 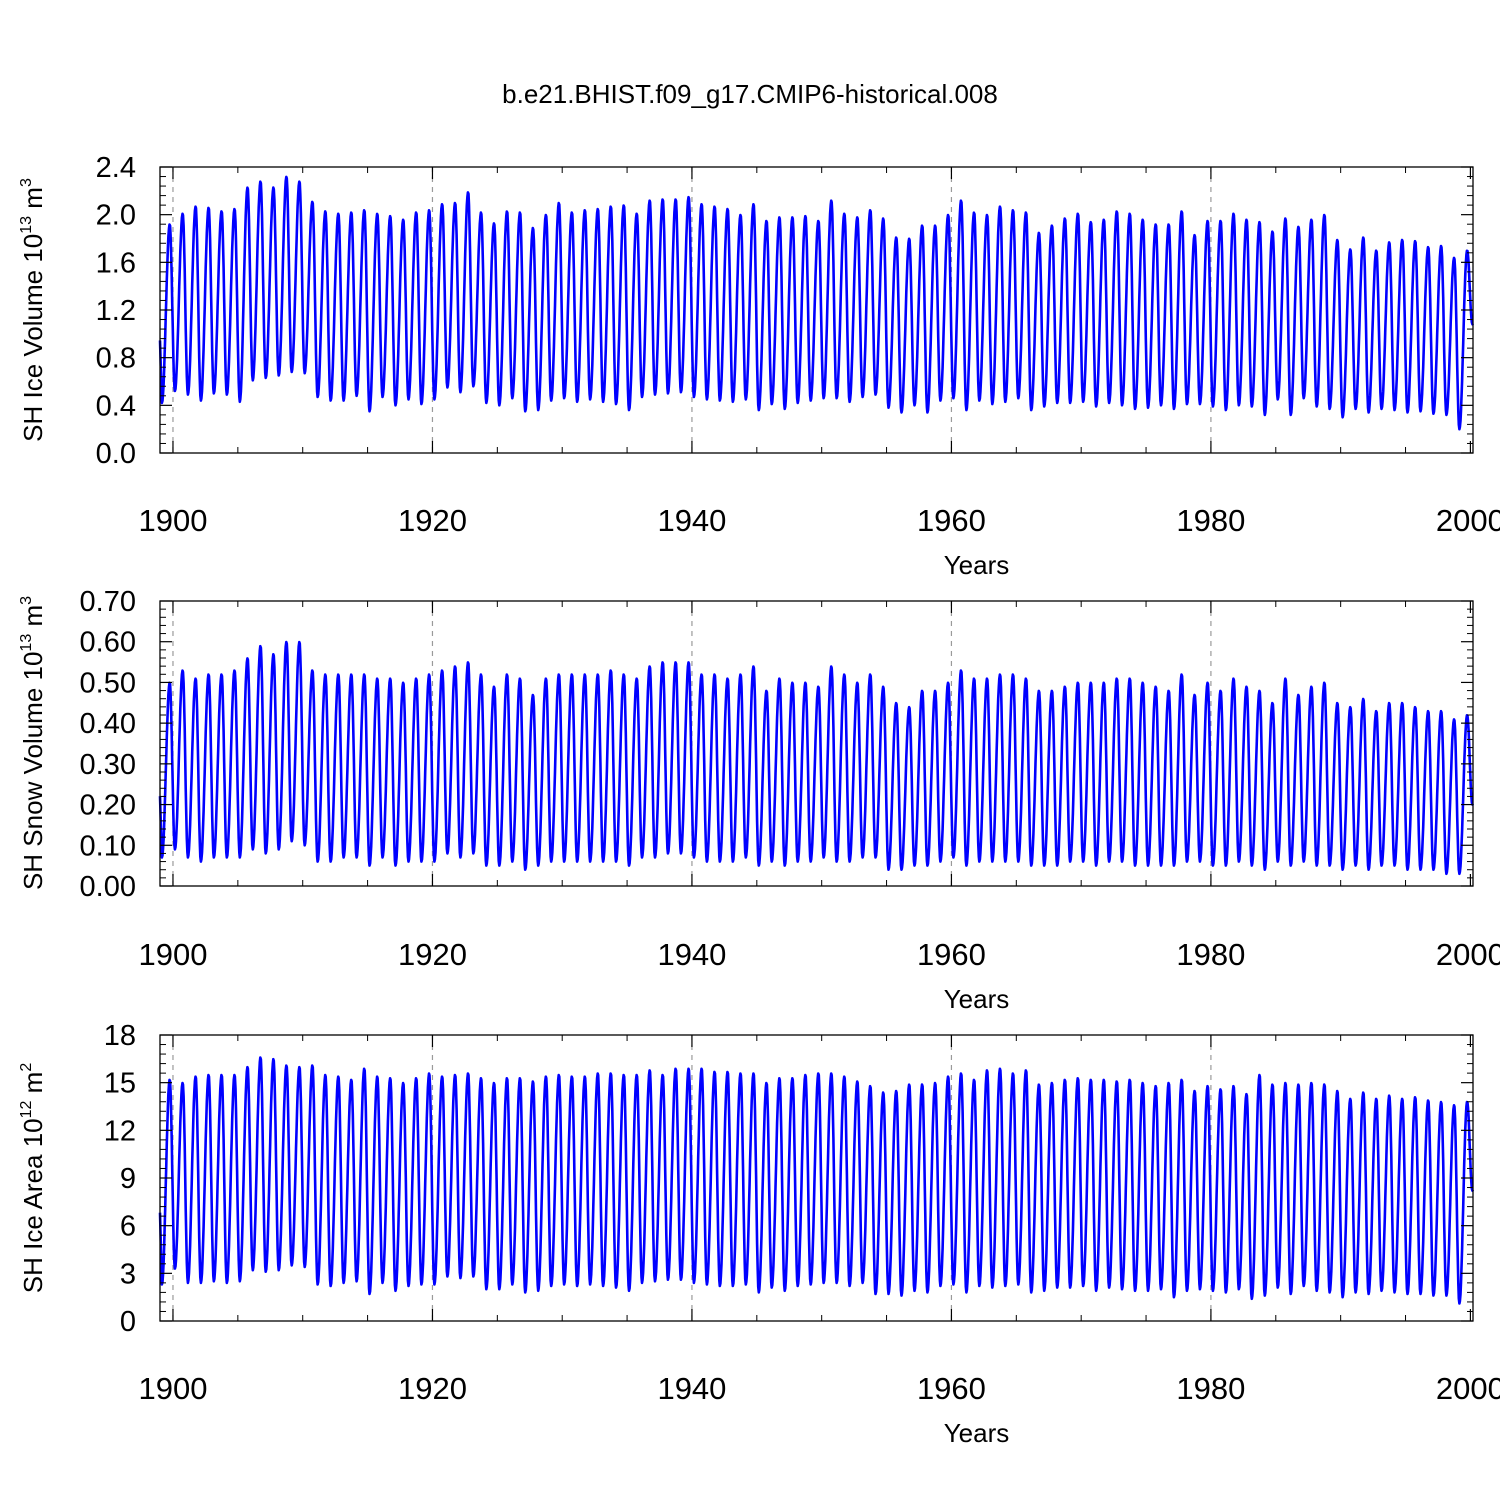 I want to click on y-tick-label: 0.00, so click(x=108, y=887).